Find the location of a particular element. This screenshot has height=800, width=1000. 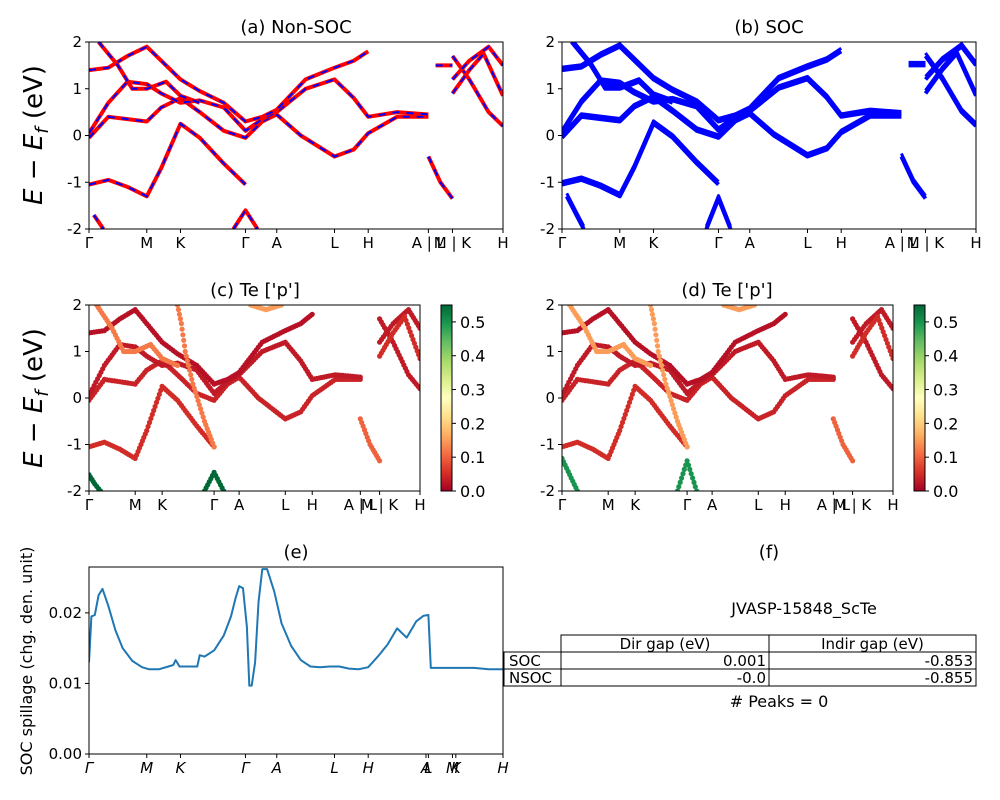

table-cell is located at coordinates (872, 677).